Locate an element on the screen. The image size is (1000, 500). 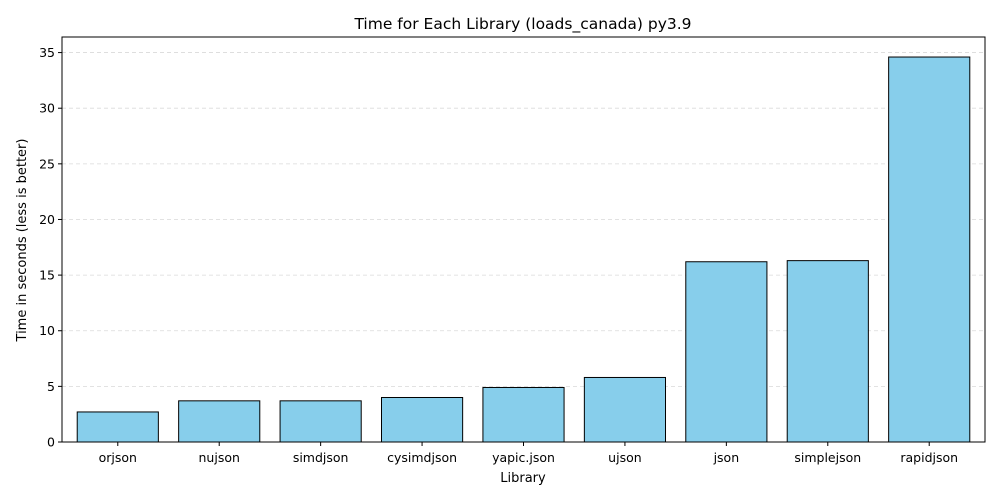
y-tick-label: 5 is located at coordinates (51, 386).